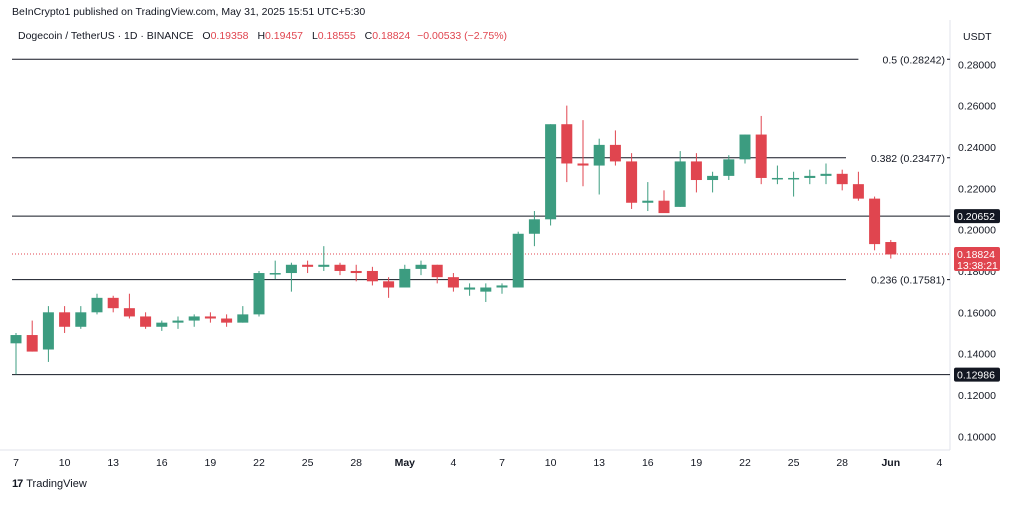 The image size is (1024, 506). I want to click on fib-level-label: 0.5 (0.28242), so click(914, 60).